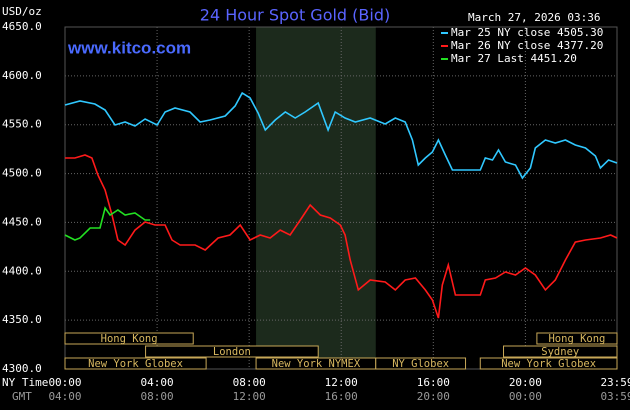 The width and height of the screenshot is (630, 410). I want to click on x-tick-label: 08:00, so click(249, 382).